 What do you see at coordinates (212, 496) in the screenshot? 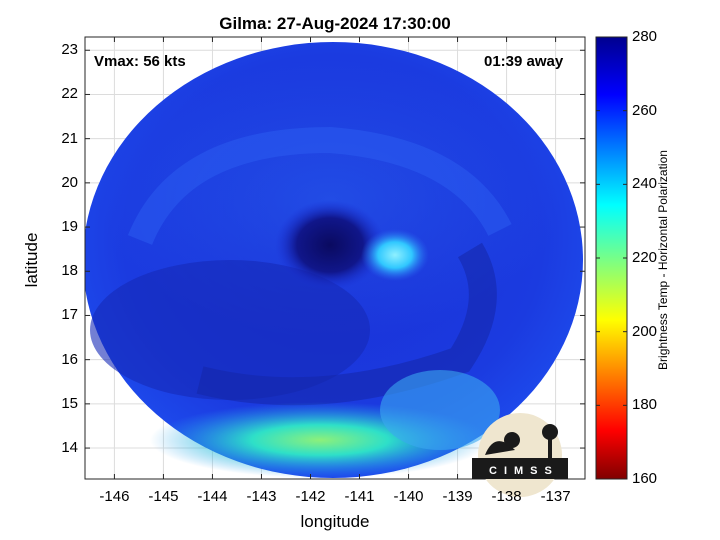
I see `x-tick-label: -144` at bounding box center [212, 496].